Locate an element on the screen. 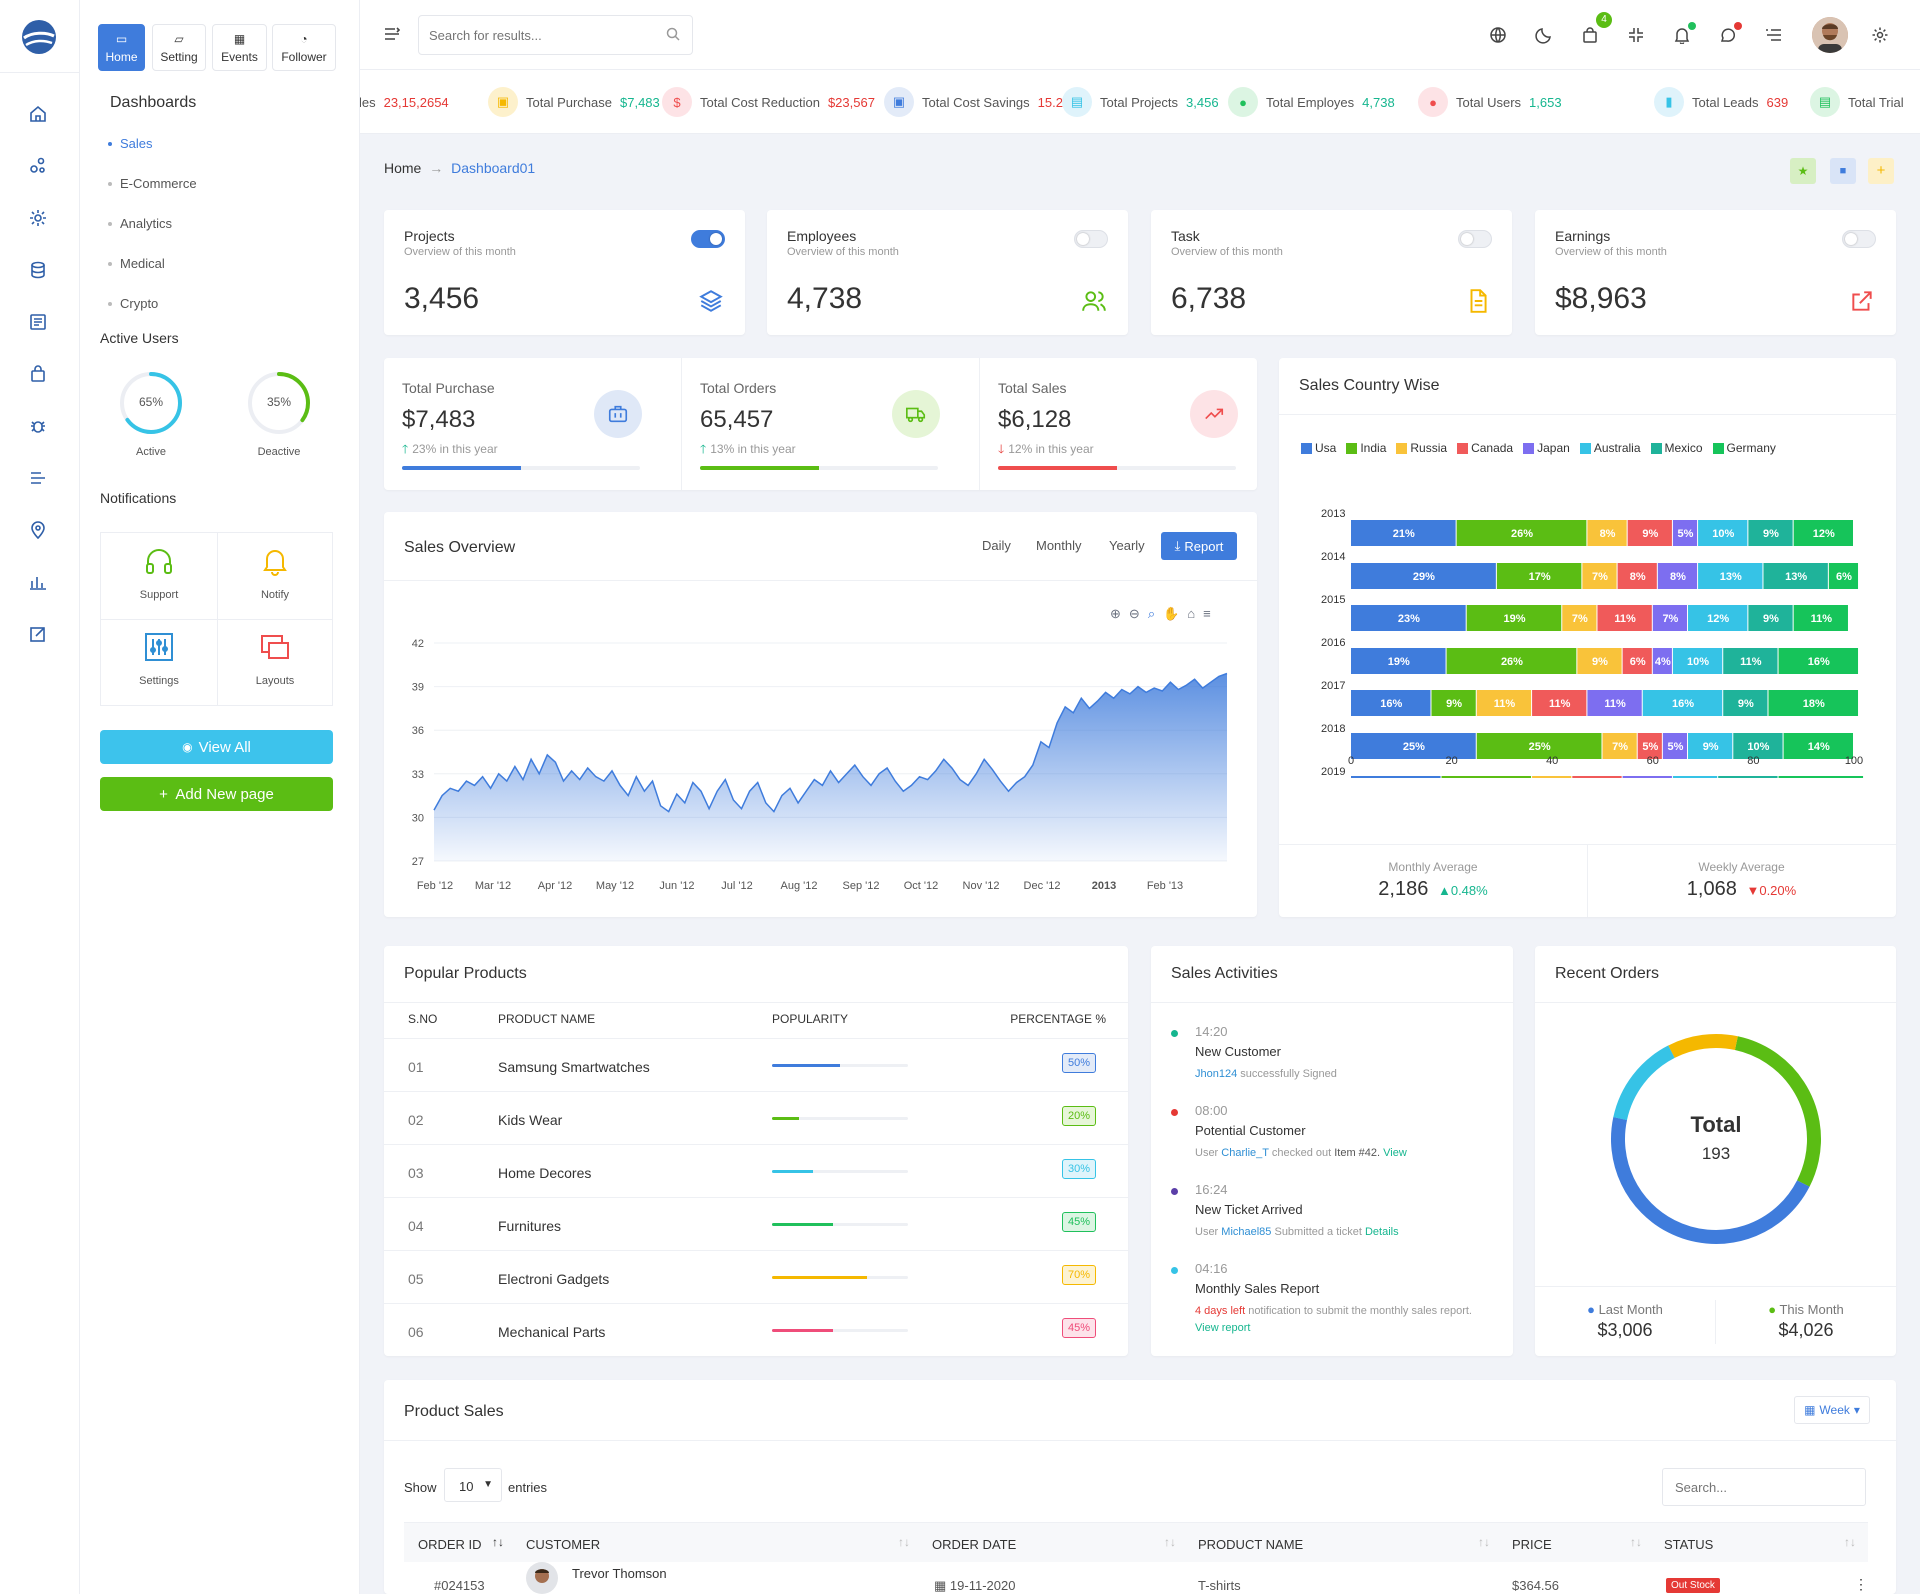 The height and width of the screenshot is (1594, 1920). th-customer: CUSTOMER is located at coordinates (563, 1544).